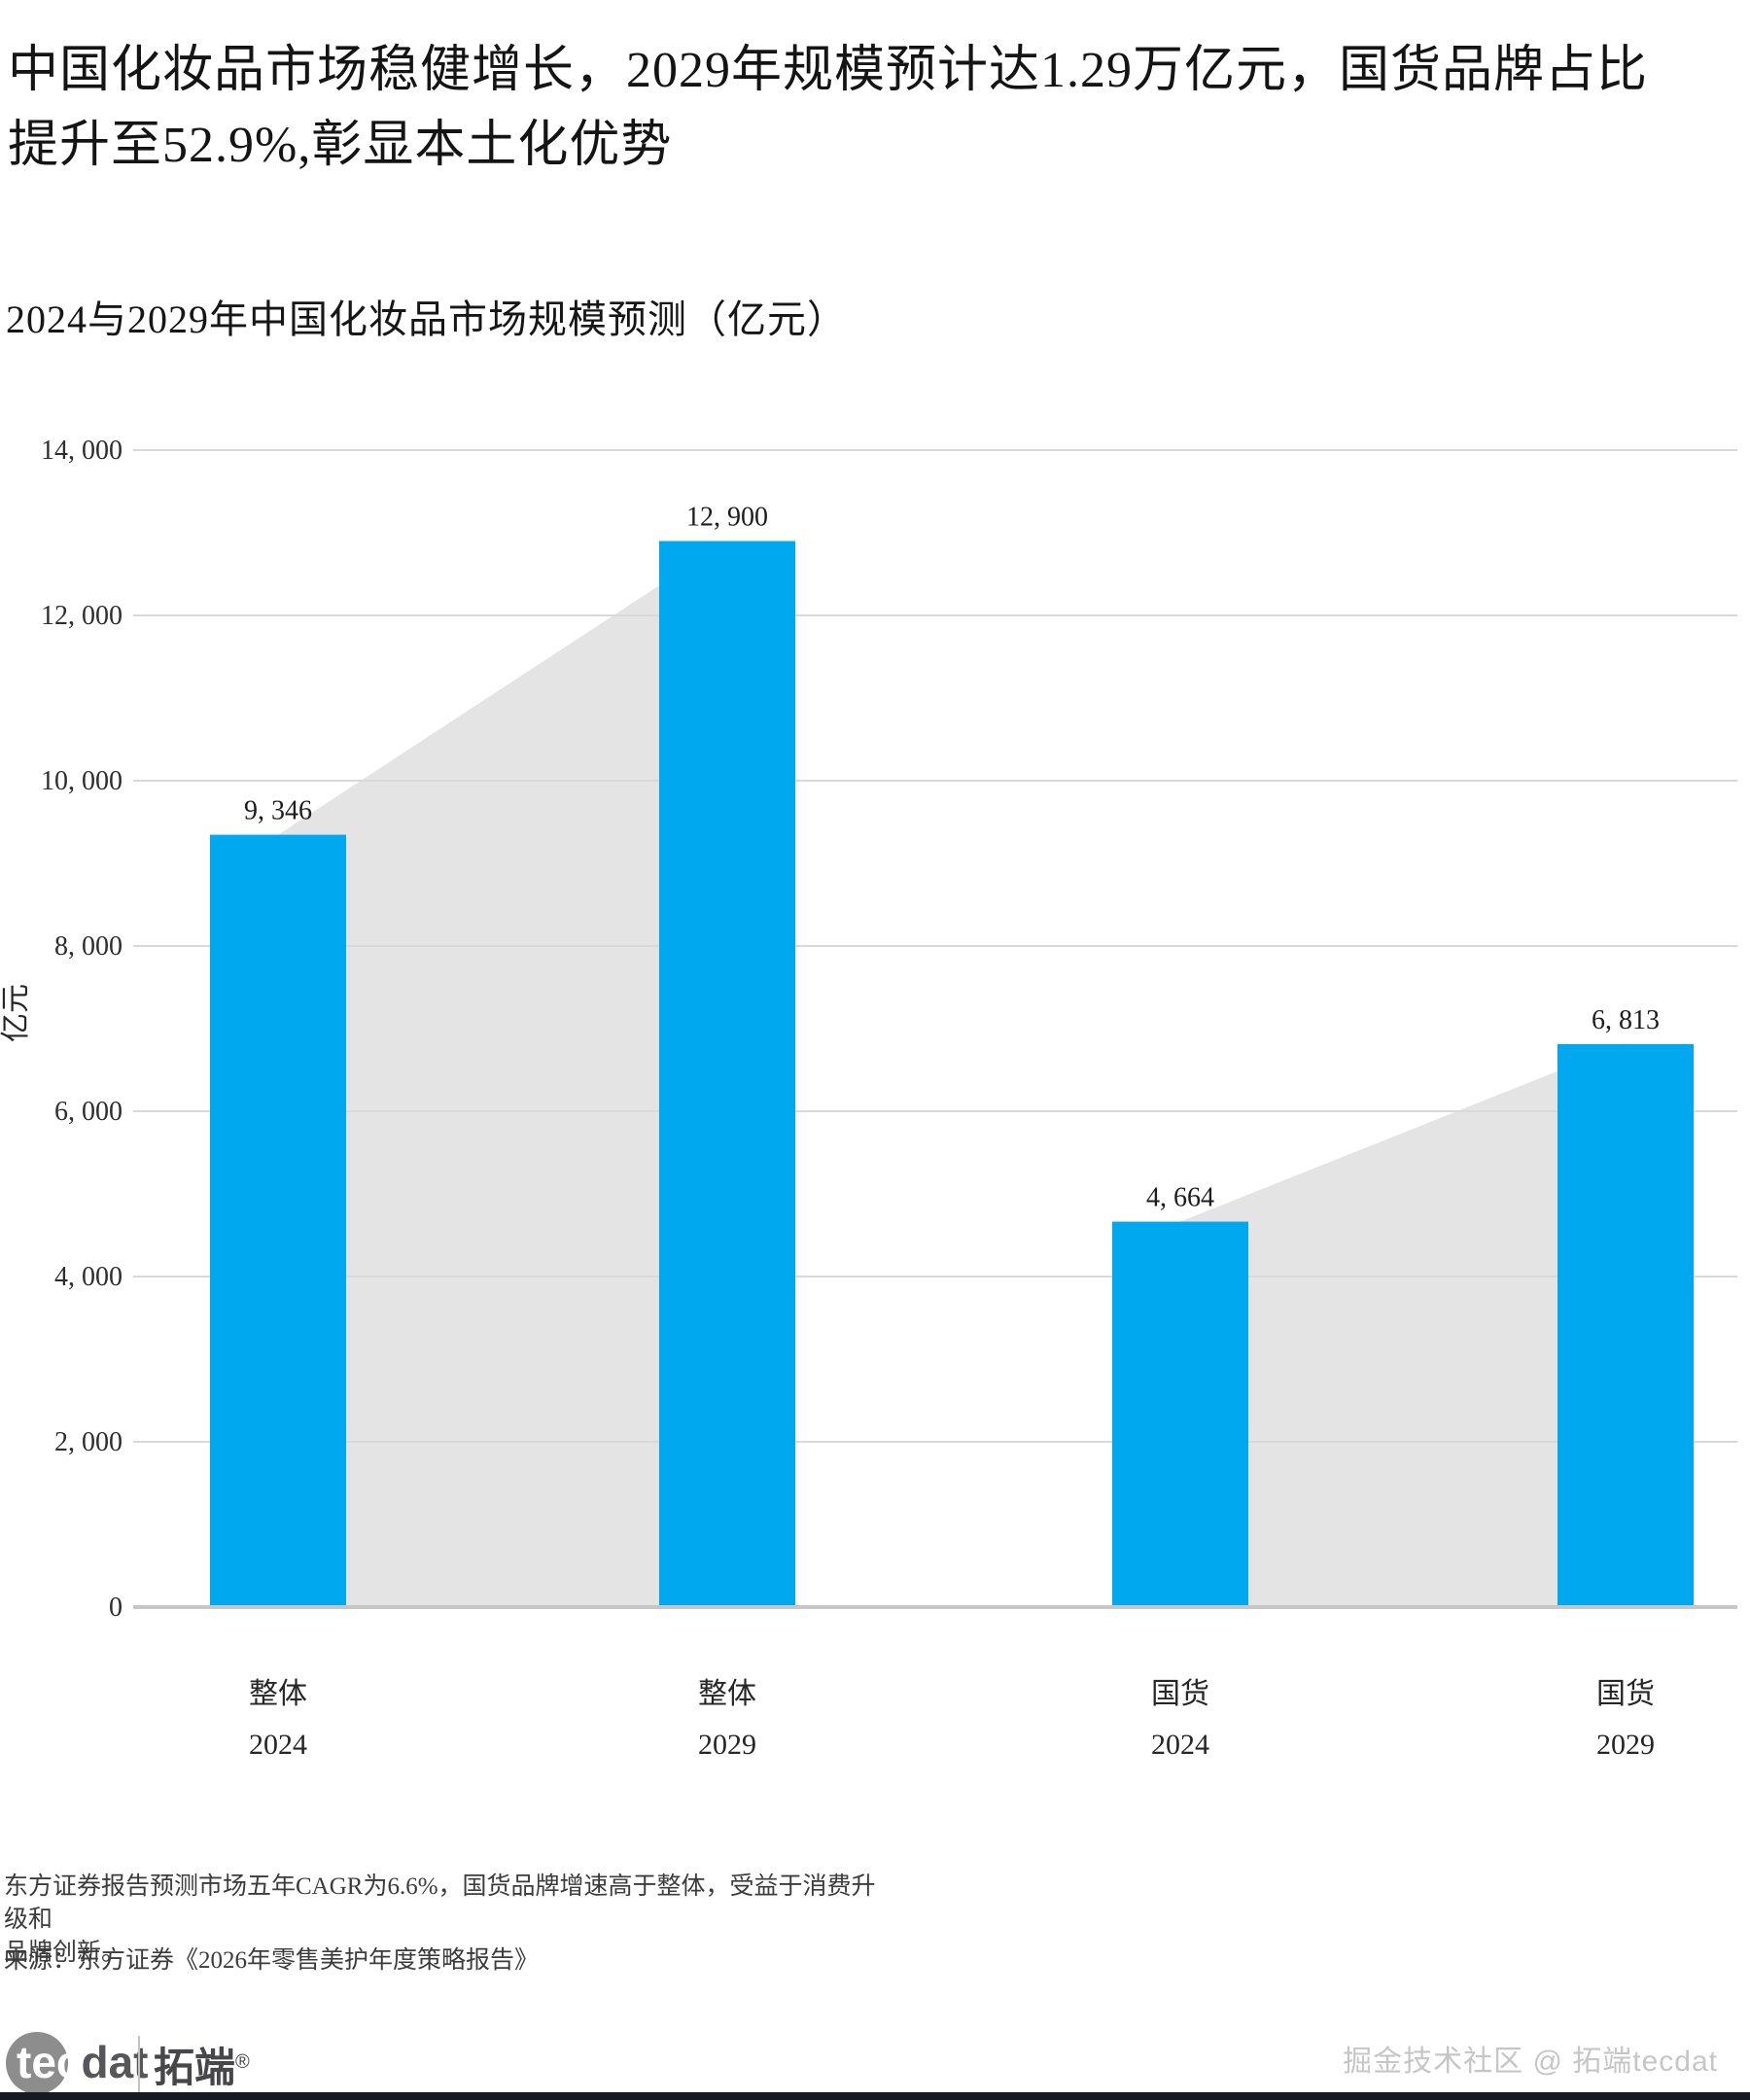 This screenshot has height=2100, width=1750. I want to click on bar-value-label: 9, 346, so click(278, 811).